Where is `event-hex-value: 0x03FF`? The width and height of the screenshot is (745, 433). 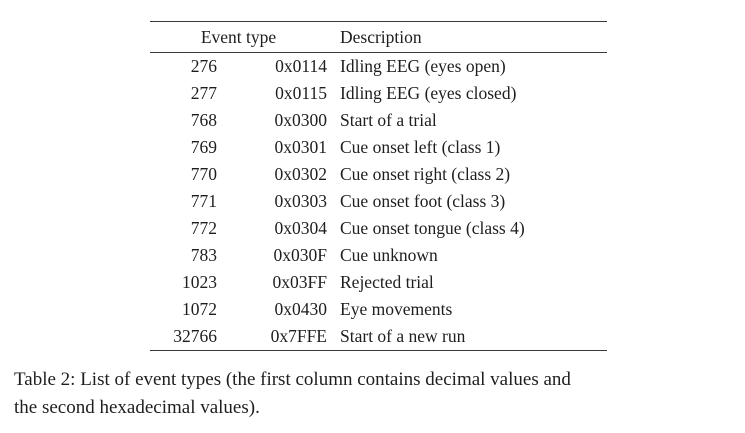
event-hex-value: 0x03FF is located at coordinates (299, 282).